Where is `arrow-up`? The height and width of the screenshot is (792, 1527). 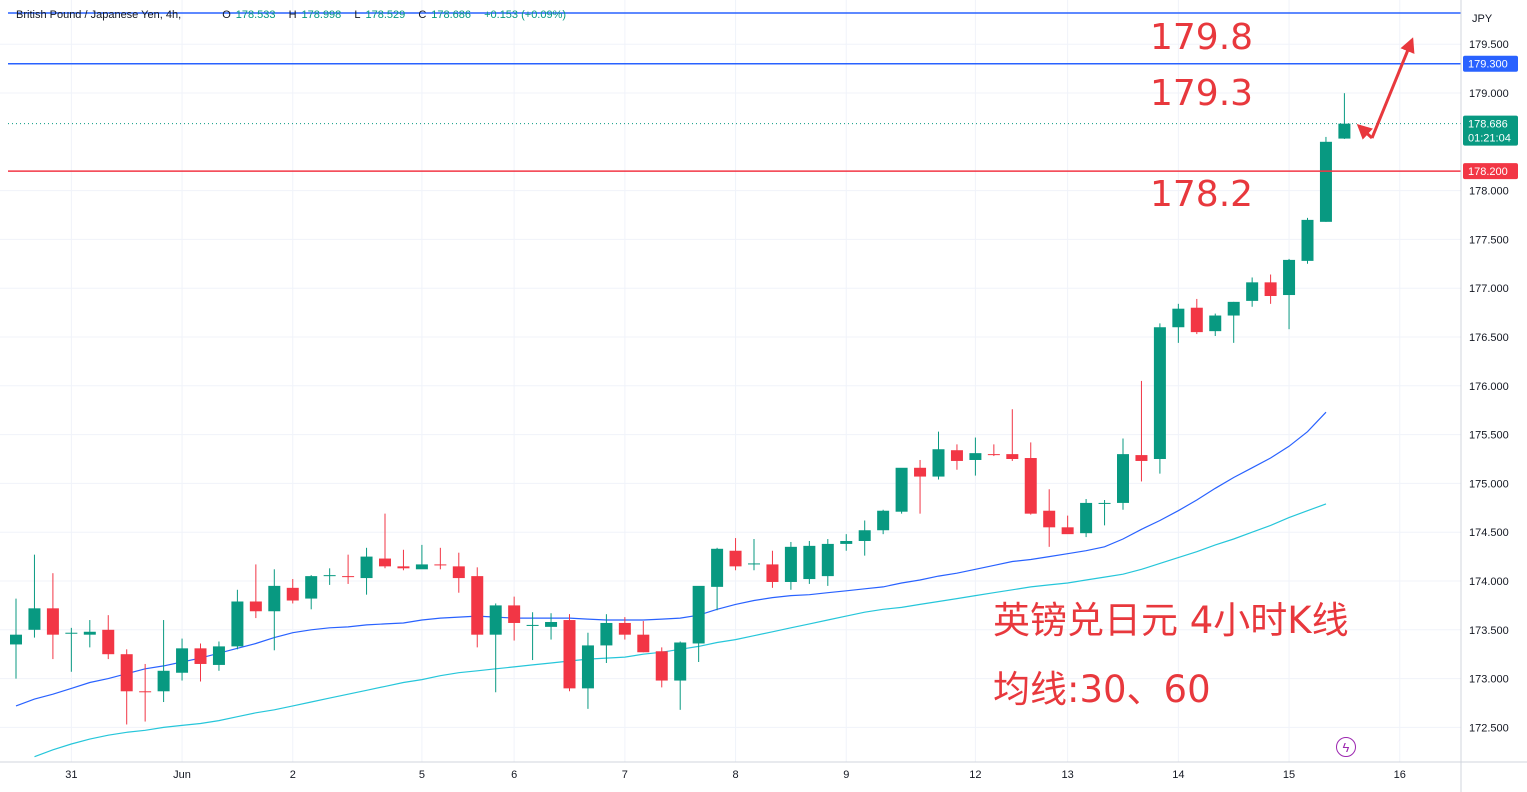 arrow-up is located at coordinates (1392, 88).